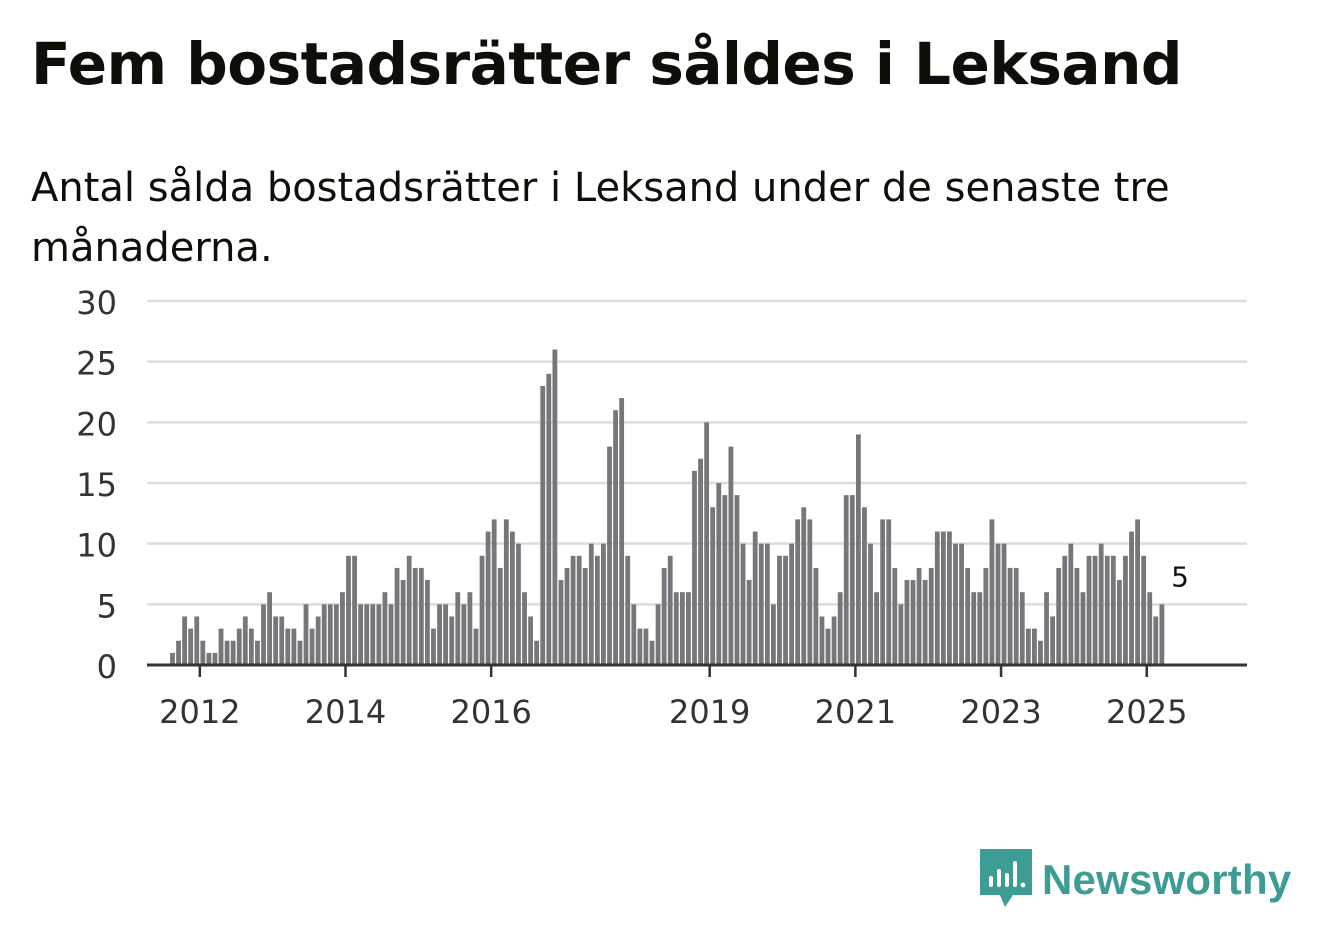  I want to click on y-axis: 0 5 10 15 20 25 30, so click(96, 485).